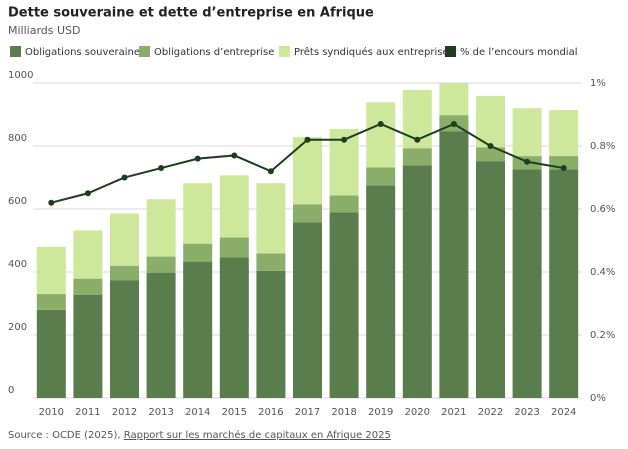  Describe the element at coordinates (17, 138) in the screenshot. I see `y-tick-label: 800` at that location.